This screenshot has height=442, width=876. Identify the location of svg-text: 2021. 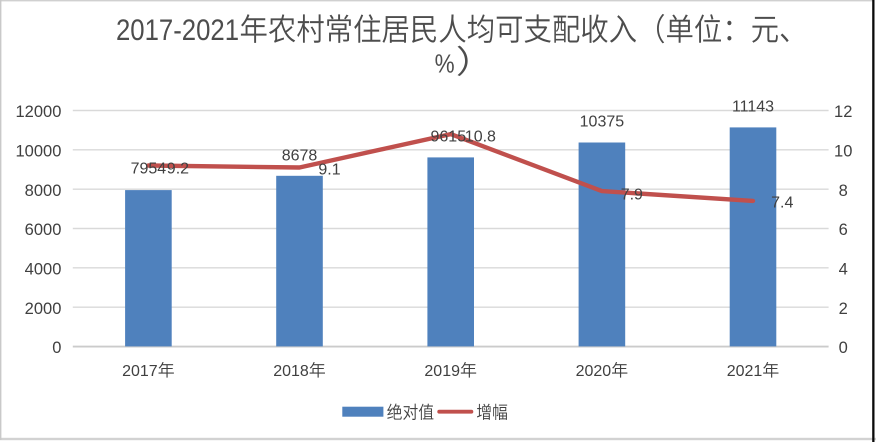
(745, 371).